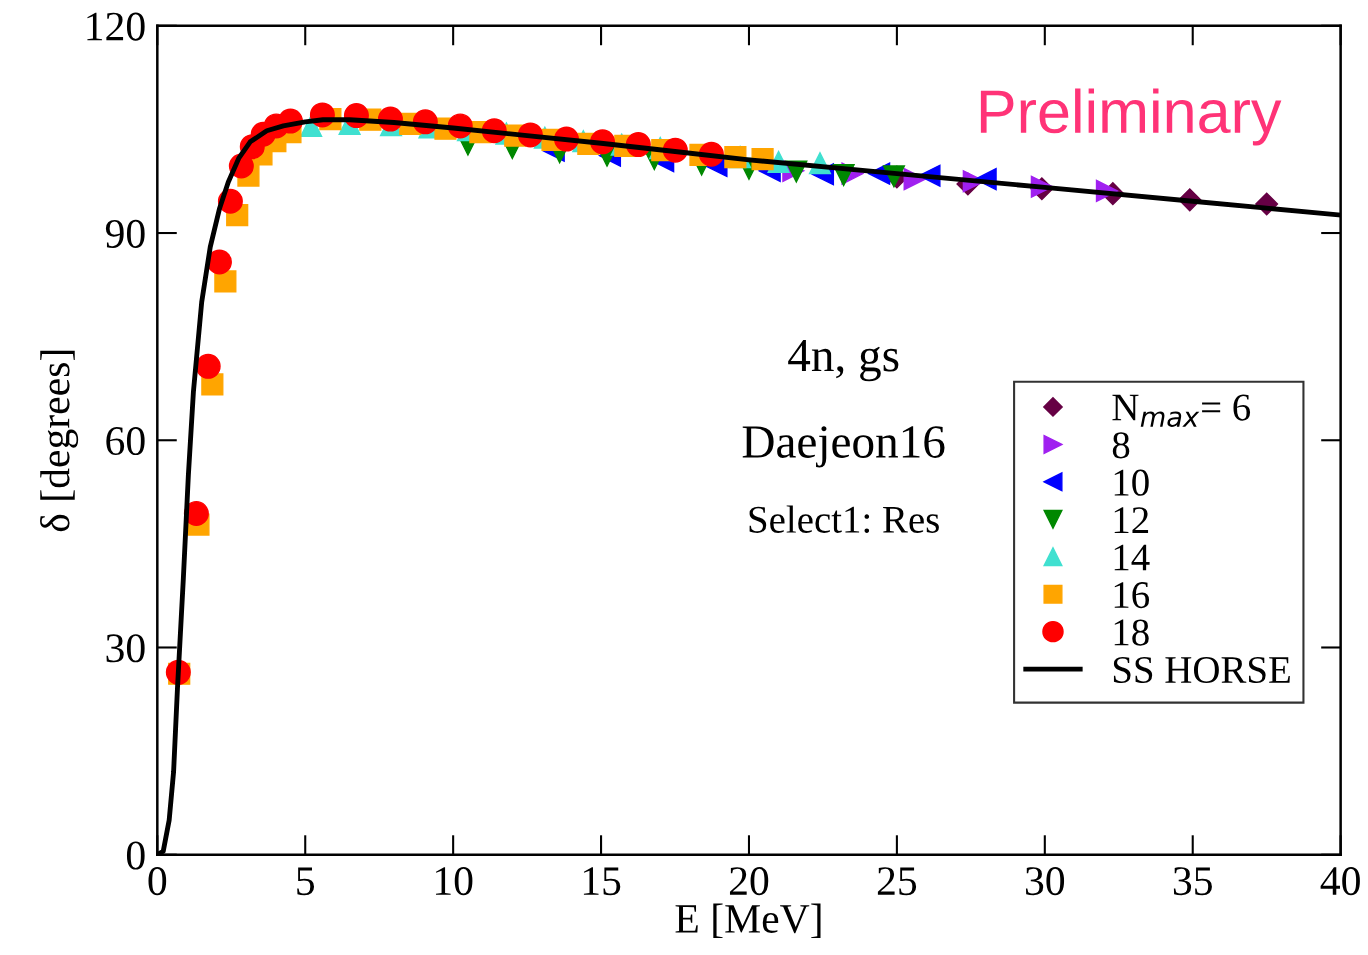  What do you see at coordinates (1045, 881) in the screenshot?
I see `x-tick-label: 30` at bounding box center [1045, 881].